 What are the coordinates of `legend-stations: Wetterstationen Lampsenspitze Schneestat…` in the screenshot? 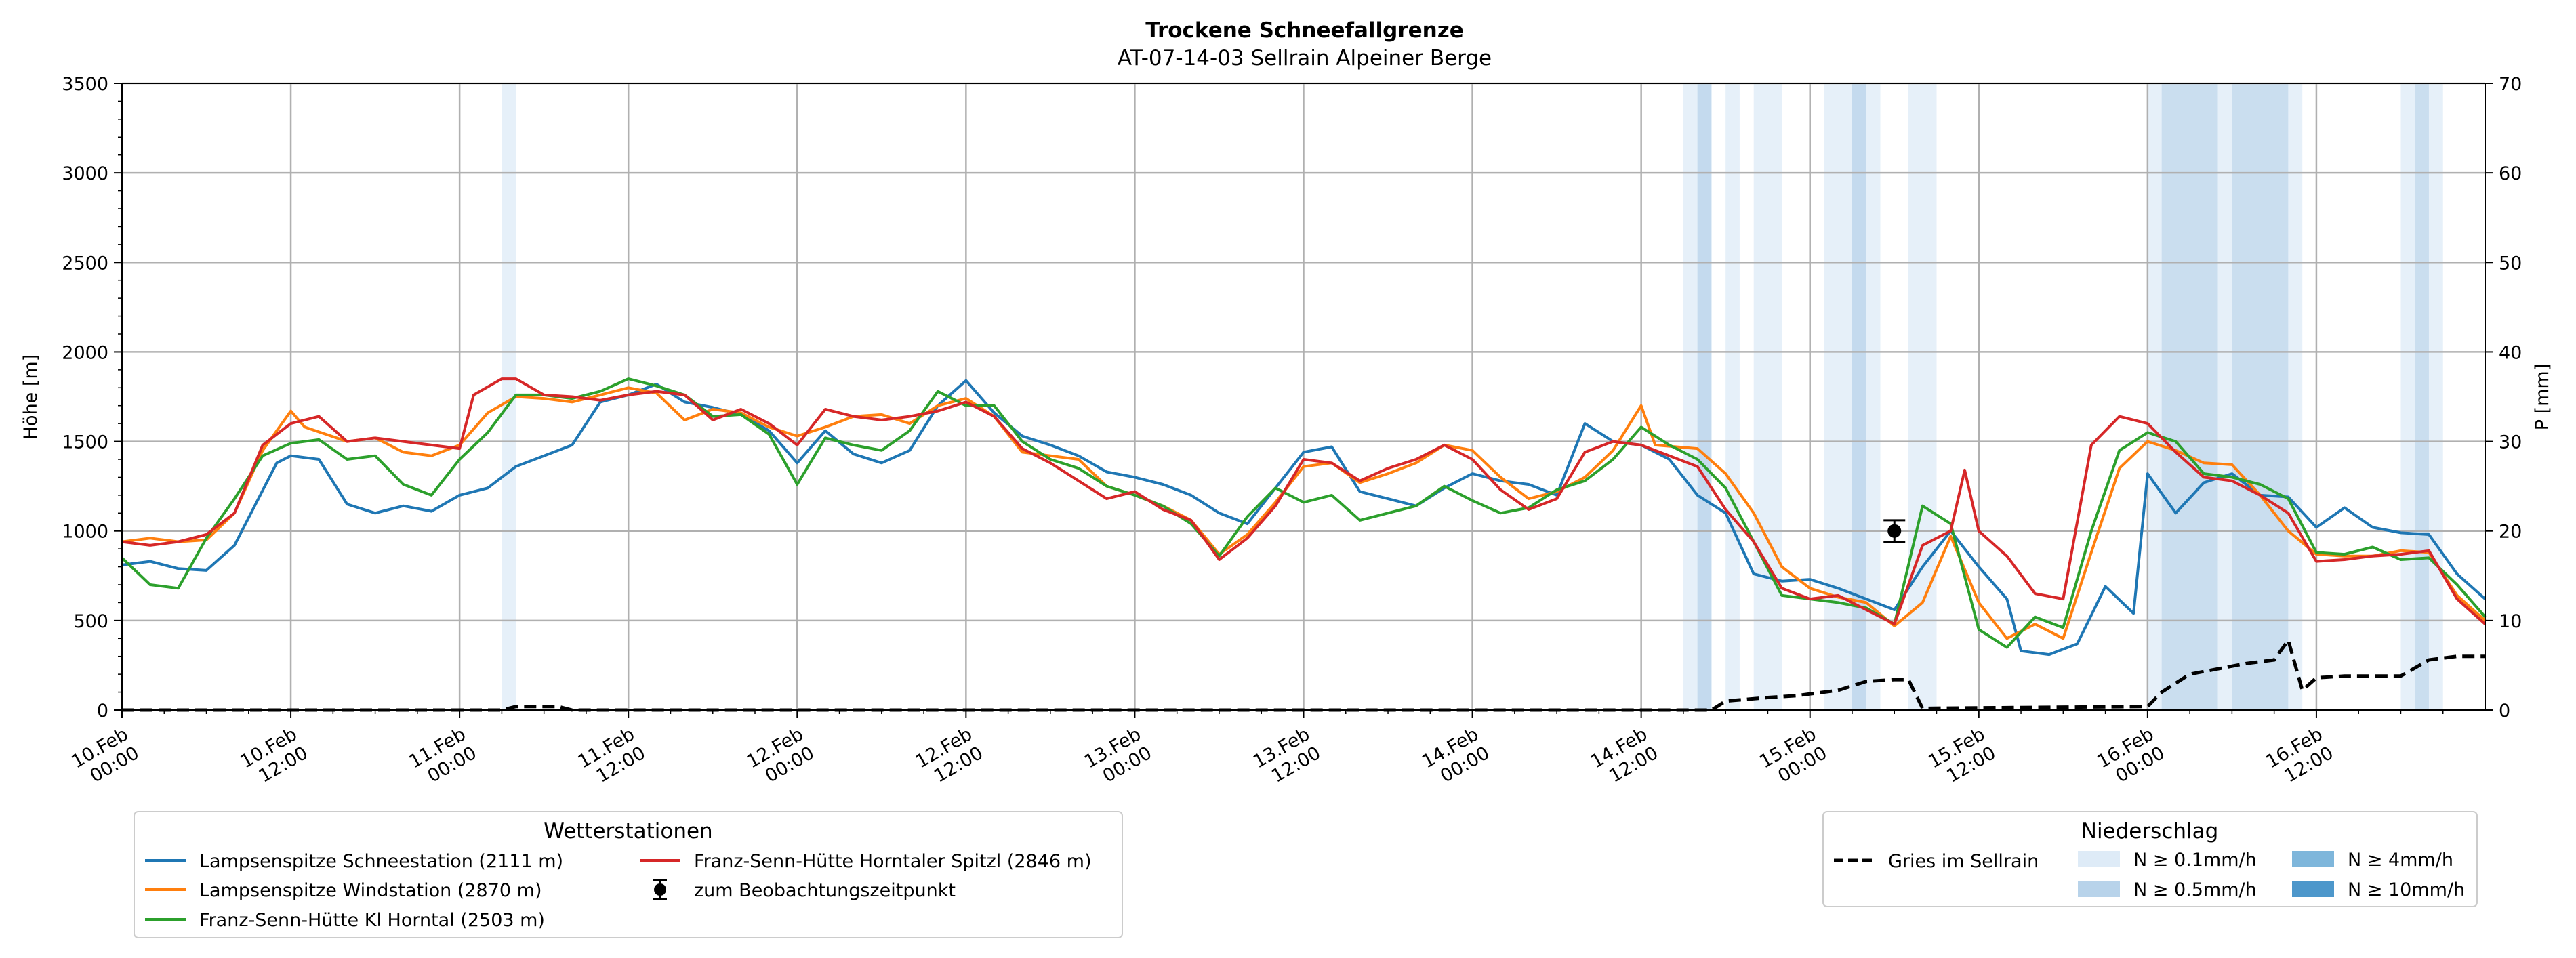 It's located at (628, 874).